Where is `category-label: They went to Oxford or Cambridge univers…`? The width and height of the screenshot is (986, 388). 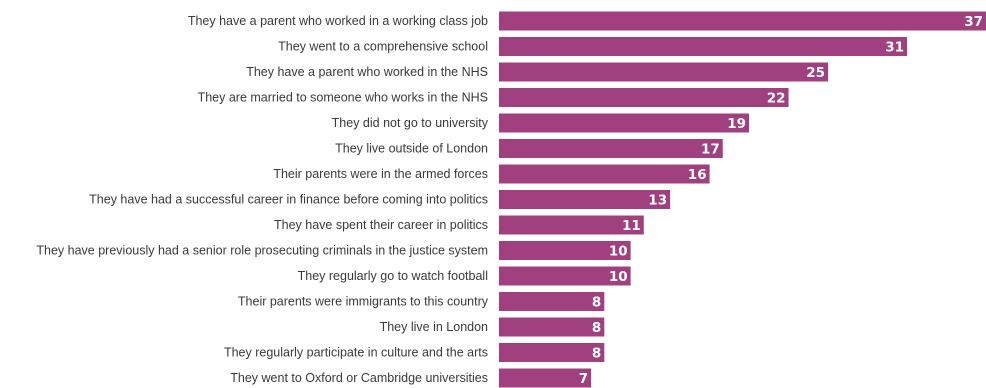 category-label: They went to Oxford or Cambridge univers… is located at coordinates (359, 378).